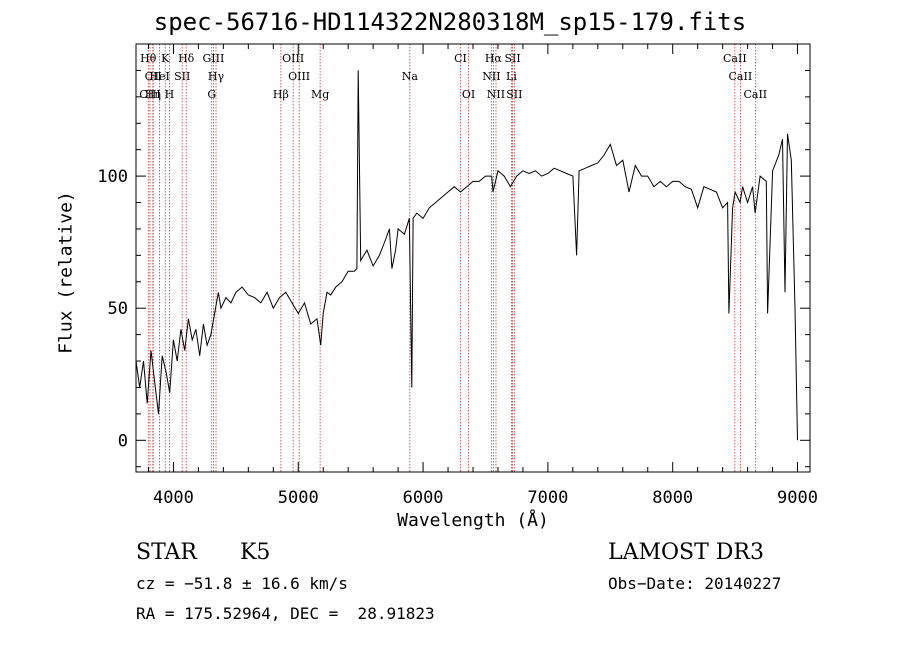 This screenshot has height=649, width=900. Describe the element at coordinates (686, 552) in the screenshot. I see `survey-name: LAMOST DR3` at that location.